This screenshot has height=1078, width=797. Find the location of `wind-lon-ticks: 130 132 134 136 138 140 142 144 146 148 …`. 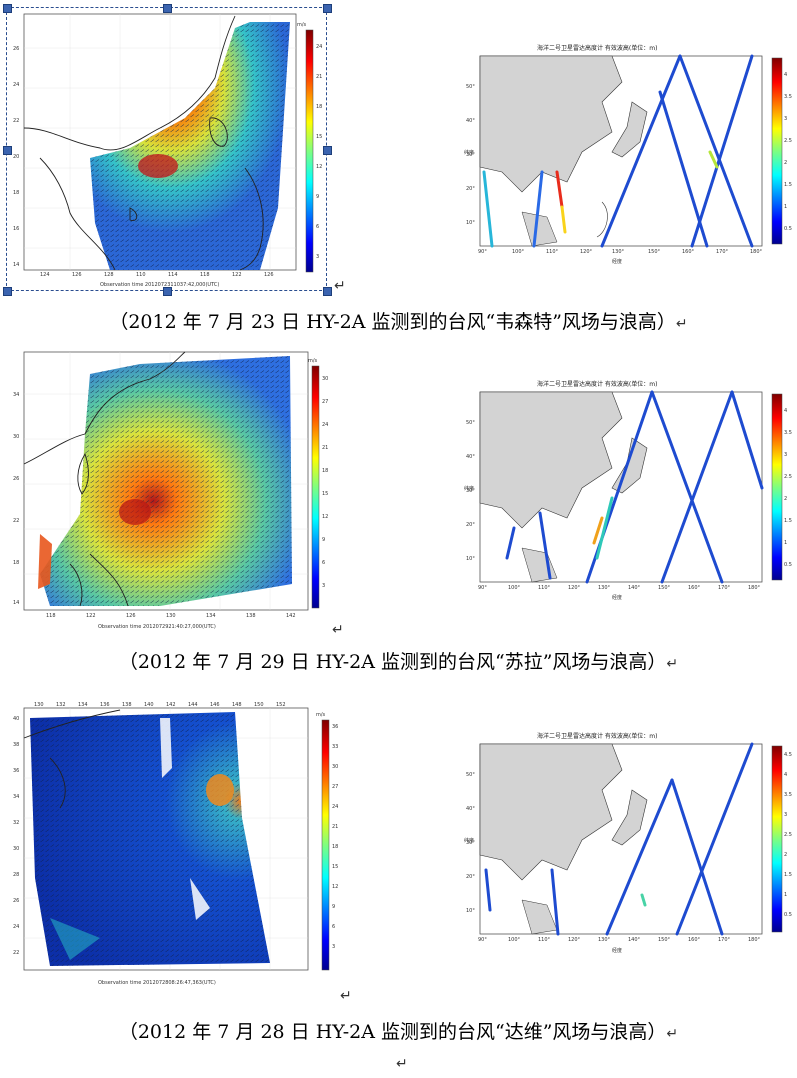

wind-lon-ticks: 130 132 134 136 138 140 142 144 146 148 … is located at coordinates (160, 705).